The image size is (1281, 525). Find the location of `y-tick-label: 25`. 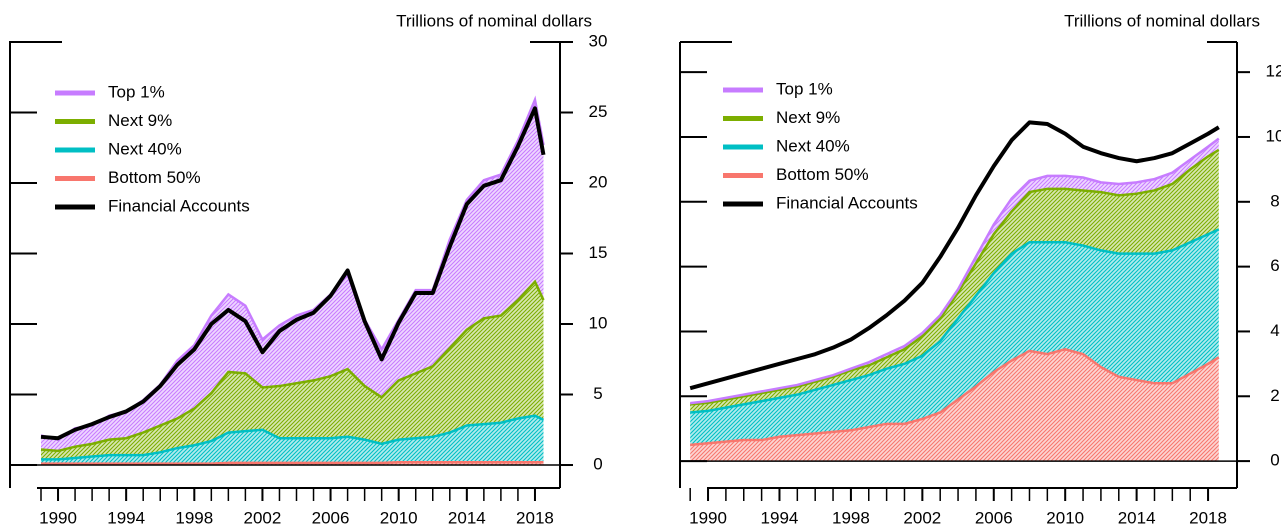

y-tick-label: 25 is located at coordinates (598, 111).